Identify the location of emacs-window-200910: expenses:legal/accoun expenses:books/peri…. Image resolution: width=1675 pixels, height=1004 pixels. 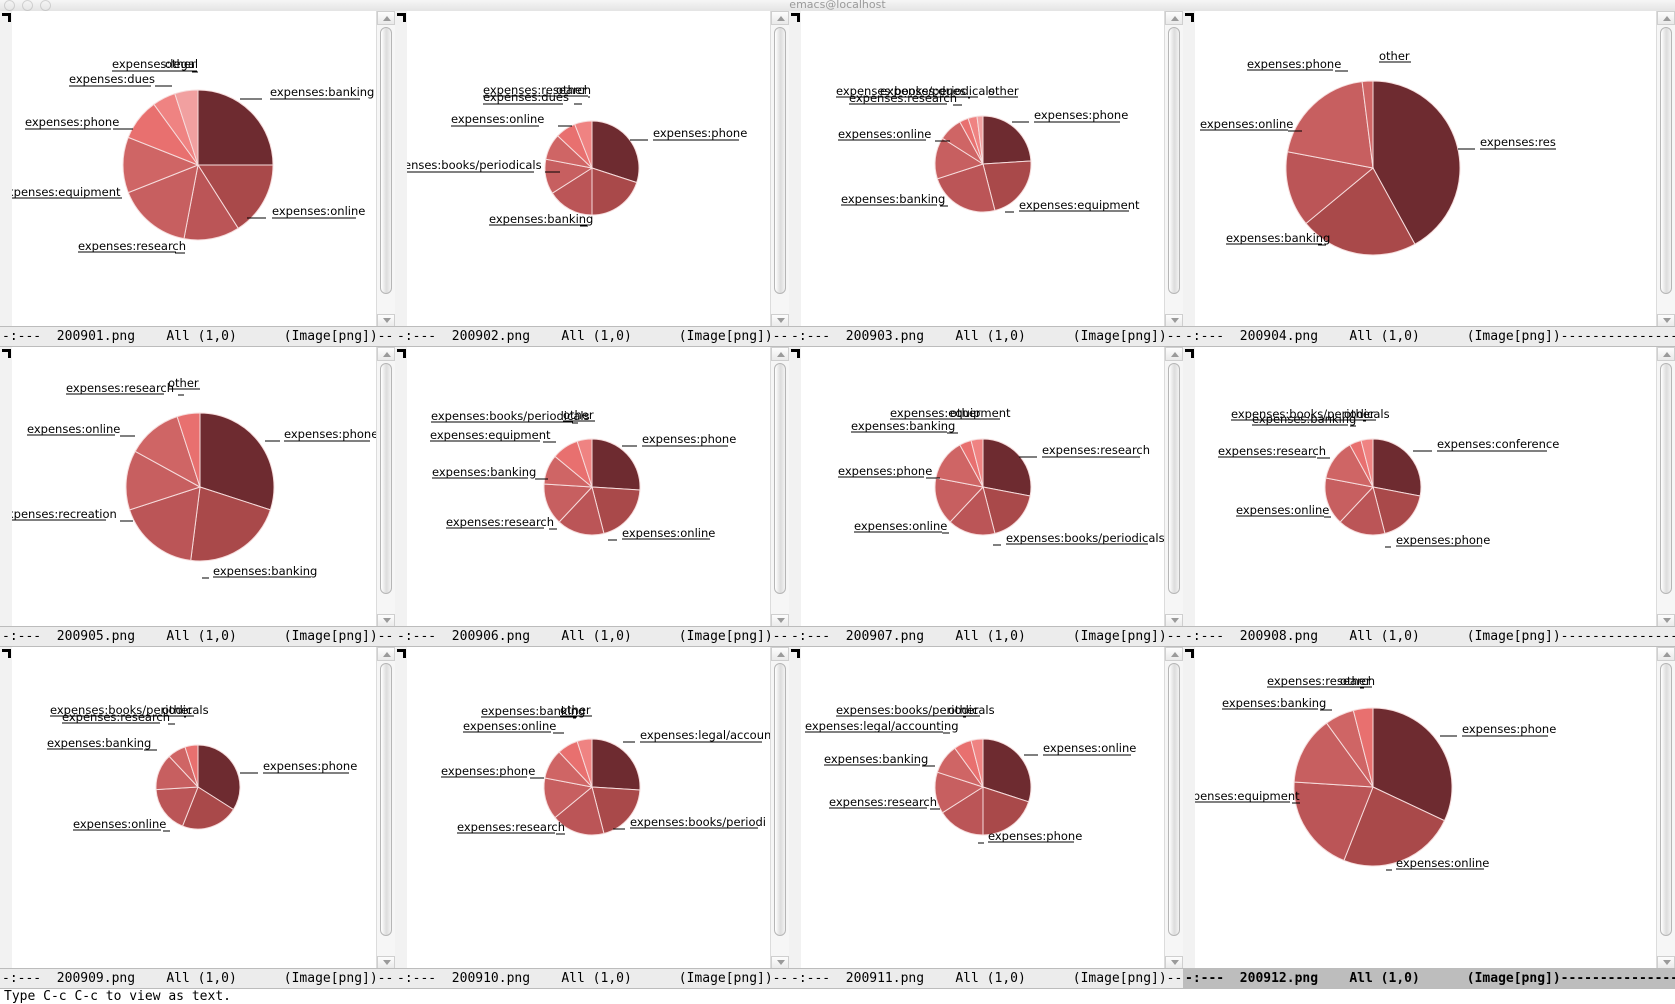
(592, 818).